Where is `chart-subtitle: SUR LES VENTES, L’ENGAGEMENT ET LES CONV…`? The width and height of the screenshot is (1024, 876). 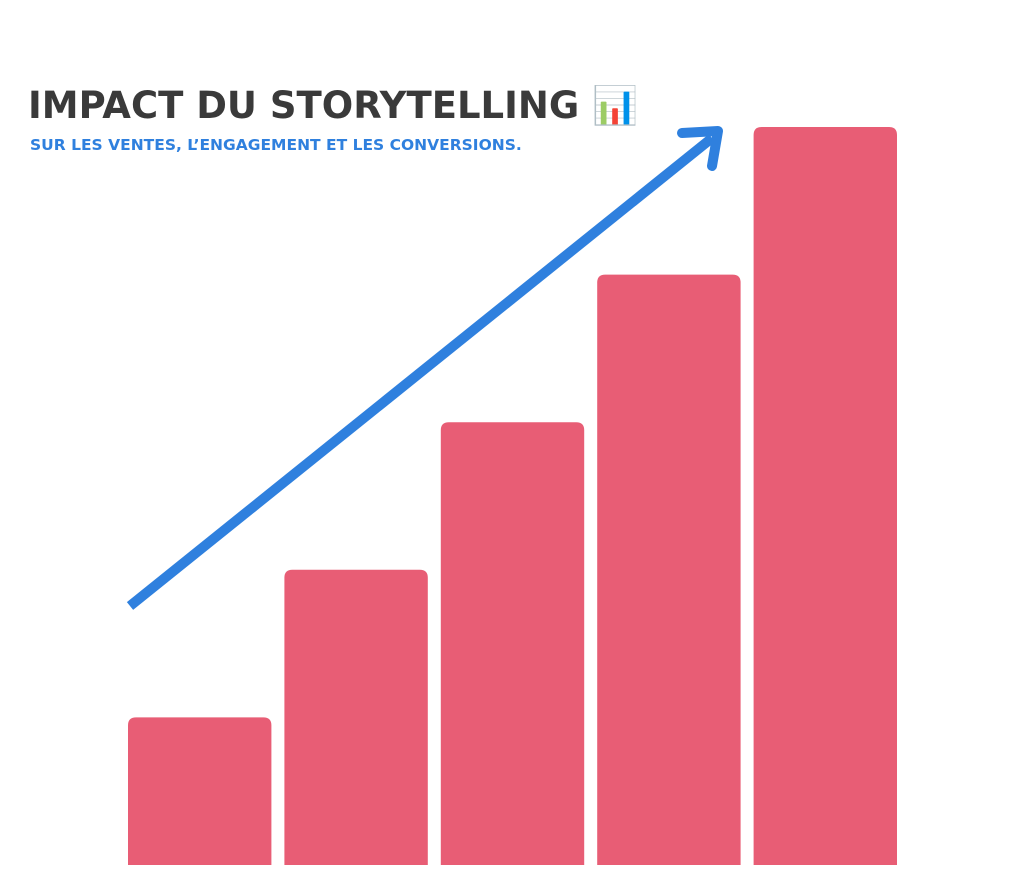
chart-subtitle: SUR LES VENTES, L’ENGAGEMENT ET LES CONV… is located at coordinates (276, 145).